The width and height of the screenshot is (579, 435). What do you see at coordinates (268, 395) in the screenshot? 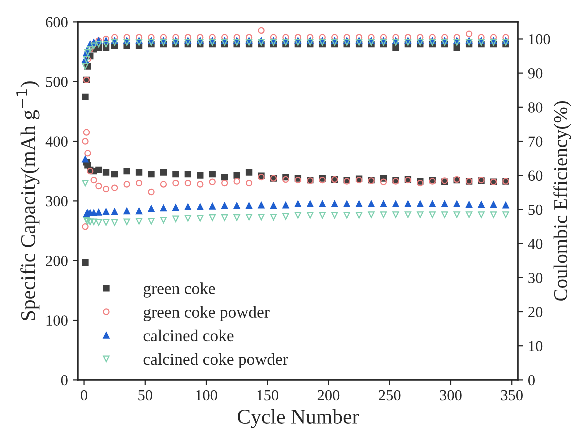
I see `x-tick-label: 150` at bounding box center [268, 395].